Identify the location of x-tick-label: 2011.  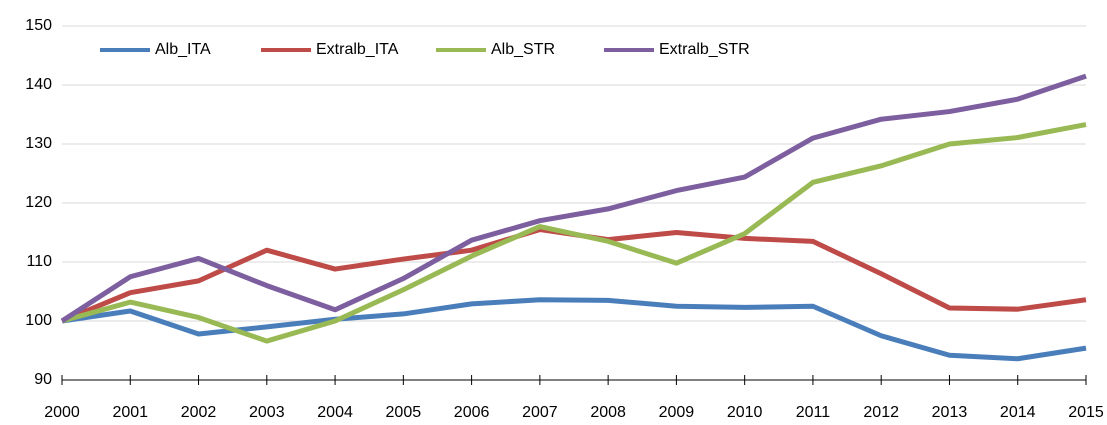
(813, 412).